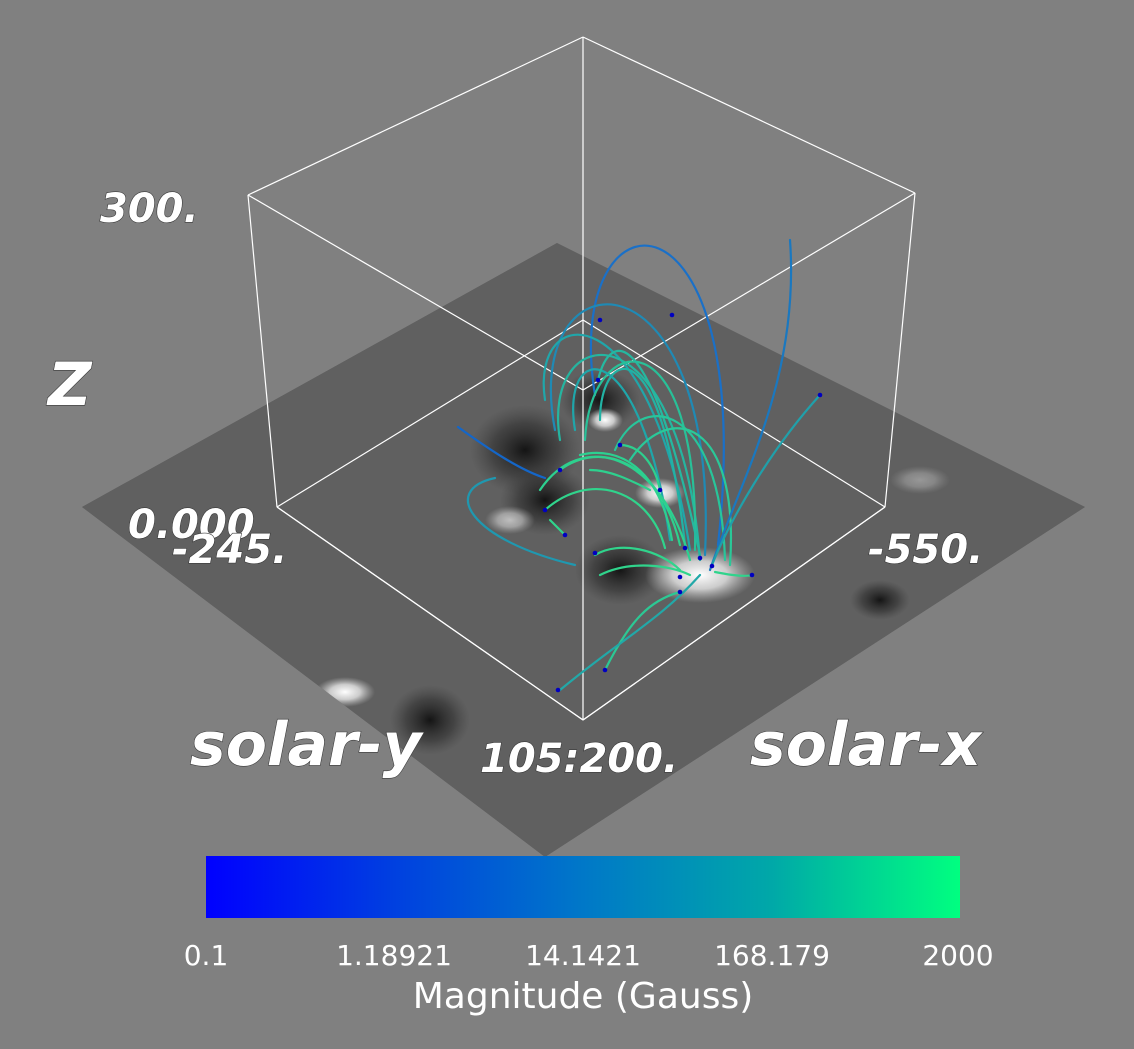 The height and width of the screenshot is (1049, 1134). I want to click on z-max-tick: 300., so click(149, 209).